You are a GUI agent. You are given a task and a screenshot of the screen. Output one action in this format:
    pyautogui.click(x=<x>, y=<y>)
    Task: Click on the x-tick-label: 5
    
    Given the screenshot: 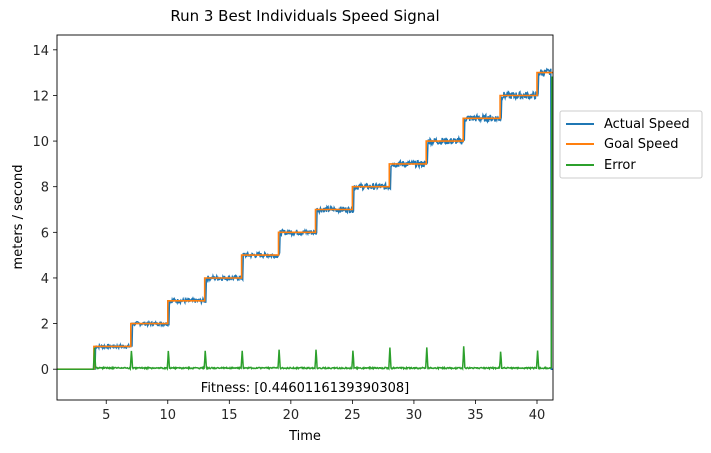 What is the action you would take?
    pyautogui.click(x=106, y=415)
    